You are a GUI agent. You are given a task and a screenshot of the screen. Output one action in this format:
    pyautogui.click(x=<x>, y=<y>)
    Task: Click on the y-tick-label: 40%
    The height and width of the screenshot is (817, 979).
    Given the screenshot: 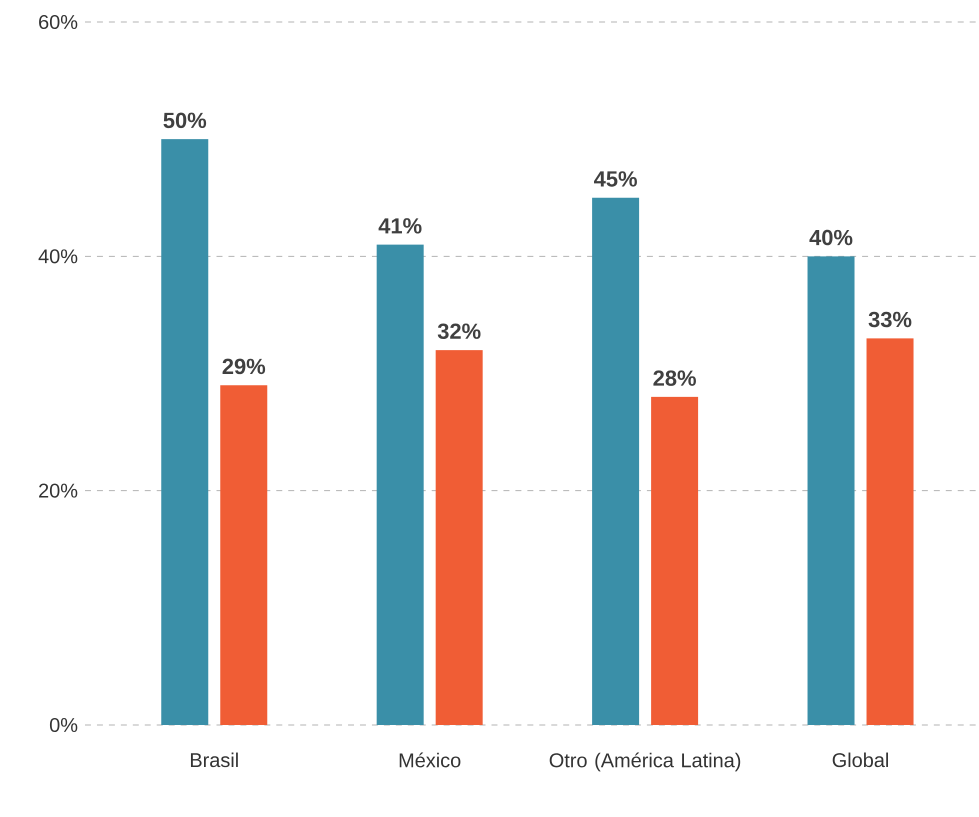 What is the action you would take?
    pyautogui.click(x=58, y=256)
    